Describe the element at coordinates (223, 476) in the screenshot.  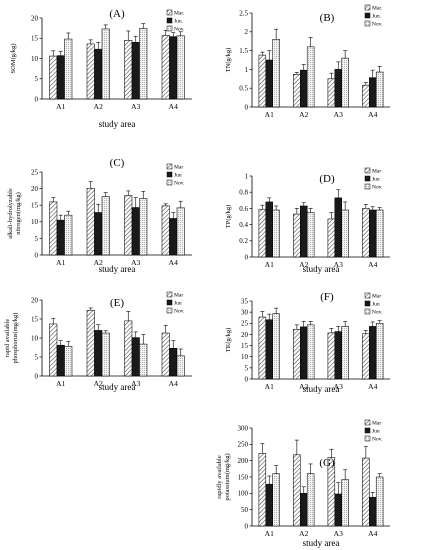
I see `y-axis-label: rapidly availablepotassium(mg/kg)` at that location.